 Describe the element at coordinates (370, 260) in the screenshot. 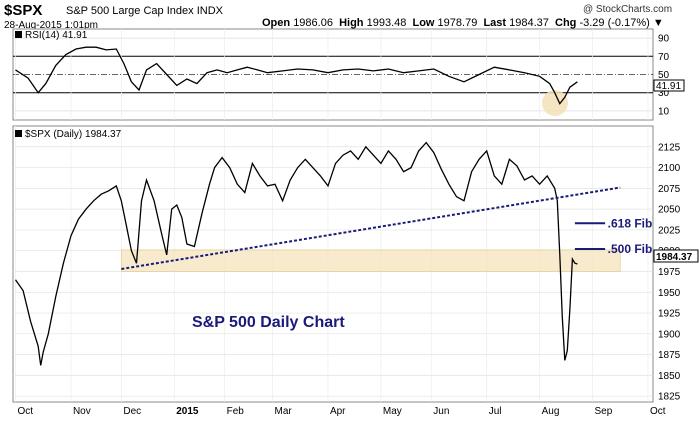

I see `support-zone` at that location.